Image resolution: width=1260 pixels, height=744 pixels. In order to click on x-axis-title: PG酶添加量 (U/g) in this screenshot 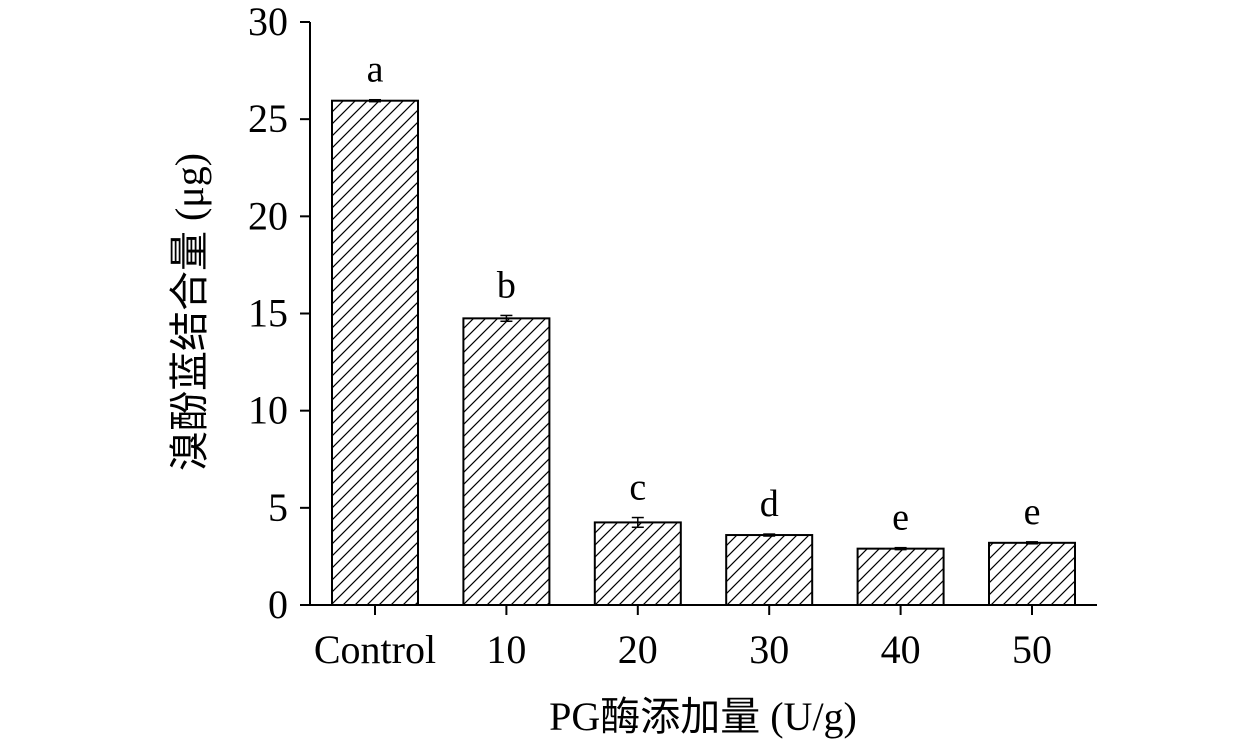, I will do `click(703, 716)`.